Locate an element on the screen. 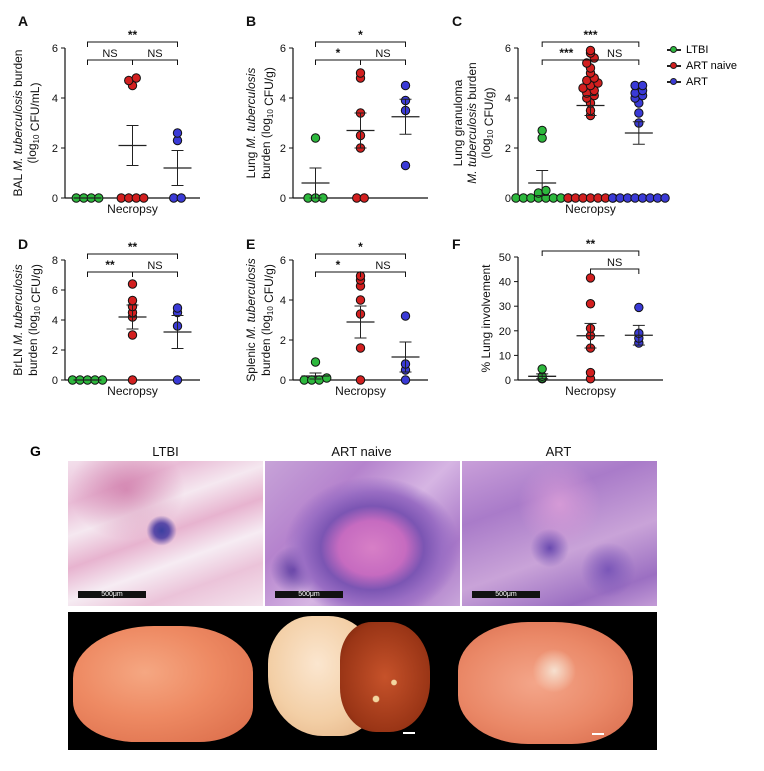  panel-label: D is located at coordinates (23, 244).